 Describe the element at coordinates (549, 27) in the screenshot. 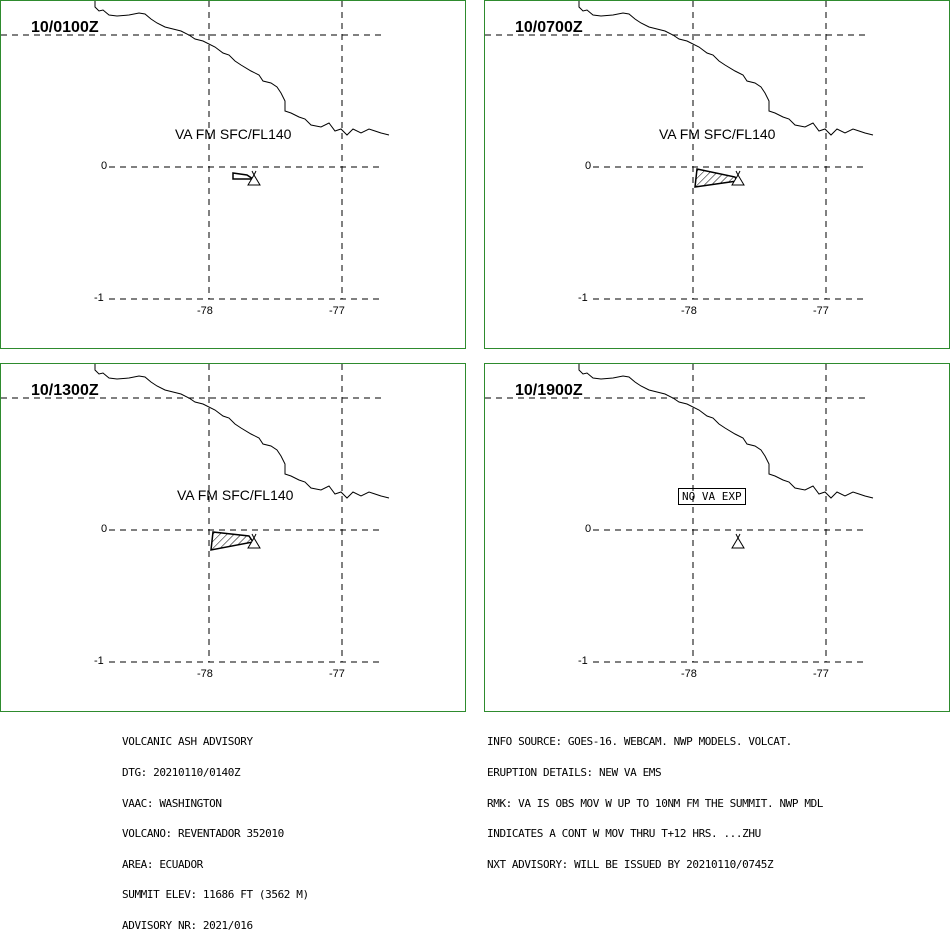

I see `valid-time: 10/0700Z` at that location.